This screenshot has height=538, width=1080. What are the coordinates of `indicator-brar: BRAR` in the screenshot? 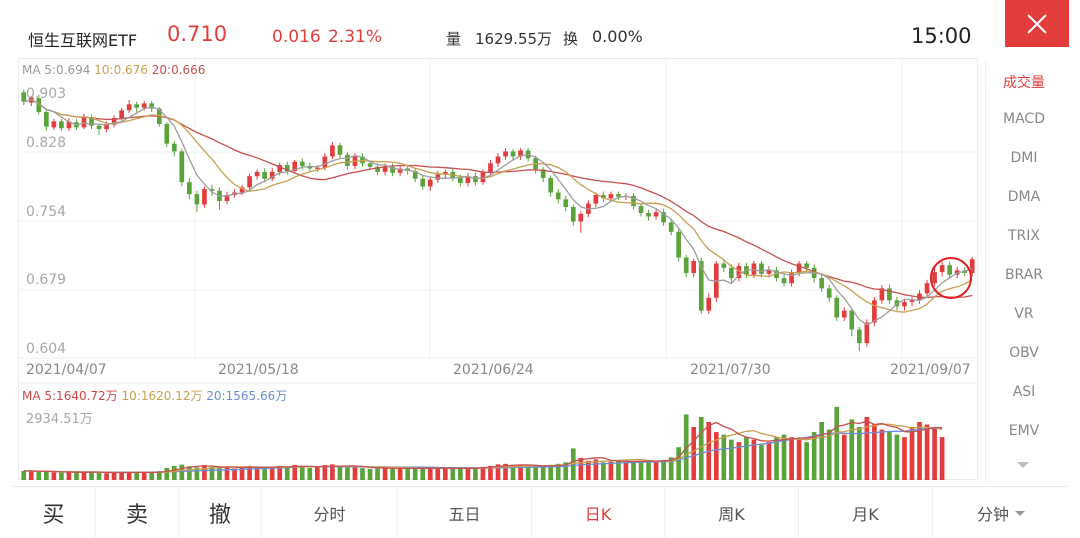 It's located at (1024, 275).